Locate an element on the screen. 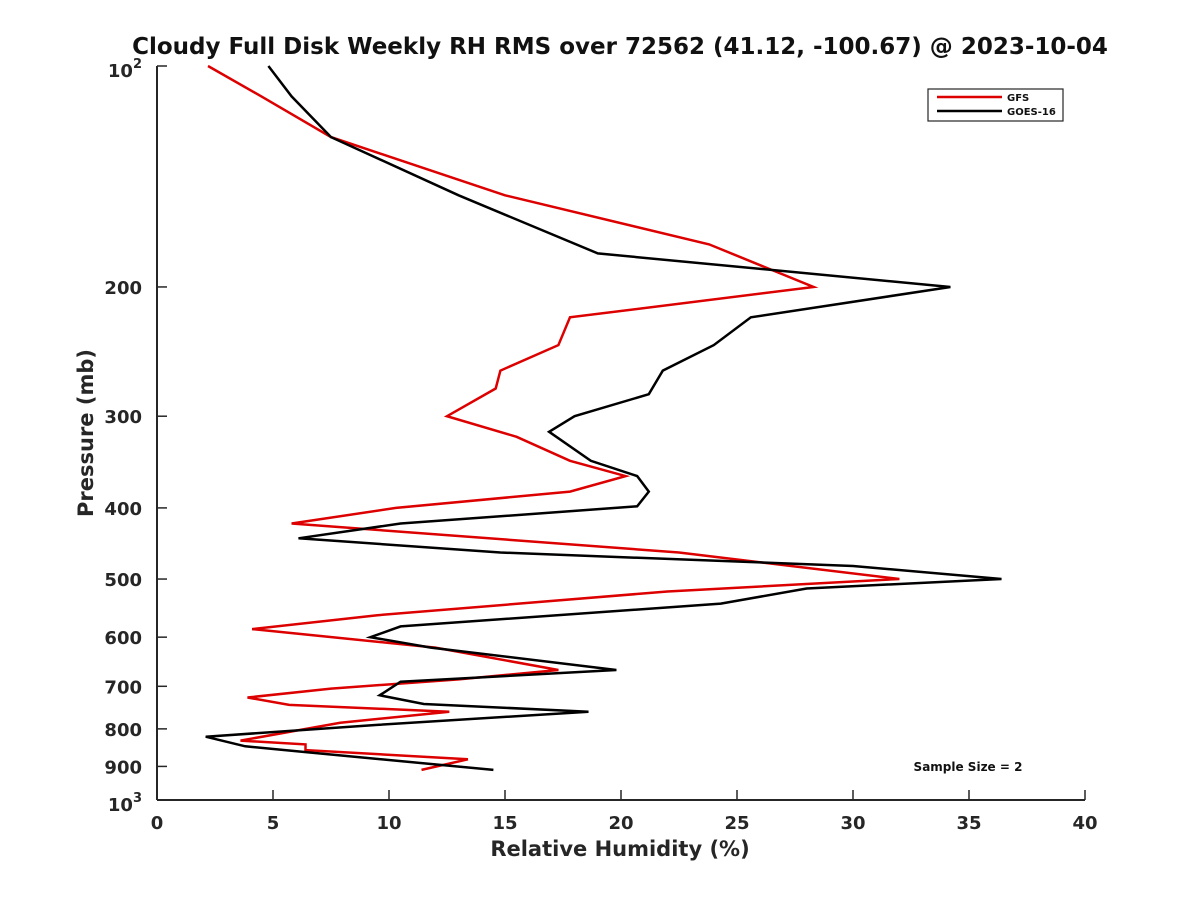 This screenshot has height=900, width=1200. y-tick-label: 200 is located at coordinates (123, 288).